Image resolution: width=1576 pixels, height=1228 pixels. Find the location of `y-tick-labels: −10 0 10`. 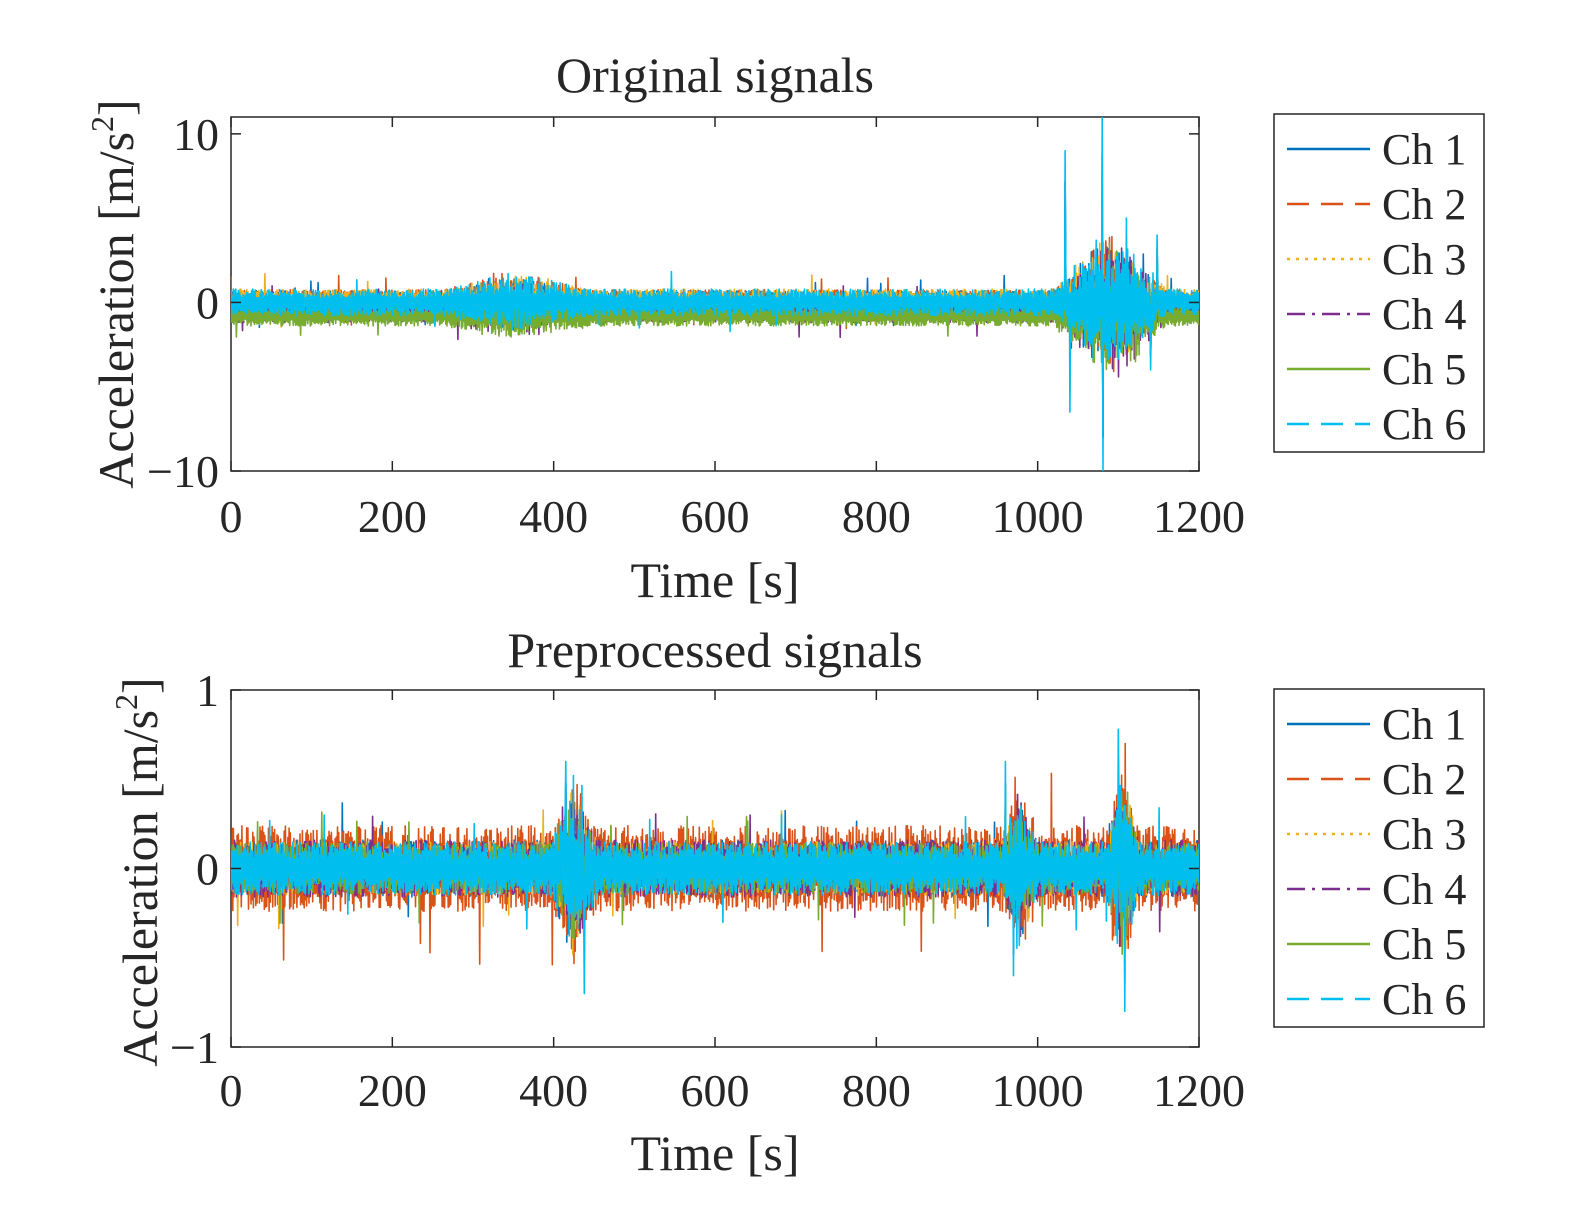

y-tick-labels: −10 0 10 is located at coordinates (183, 303).